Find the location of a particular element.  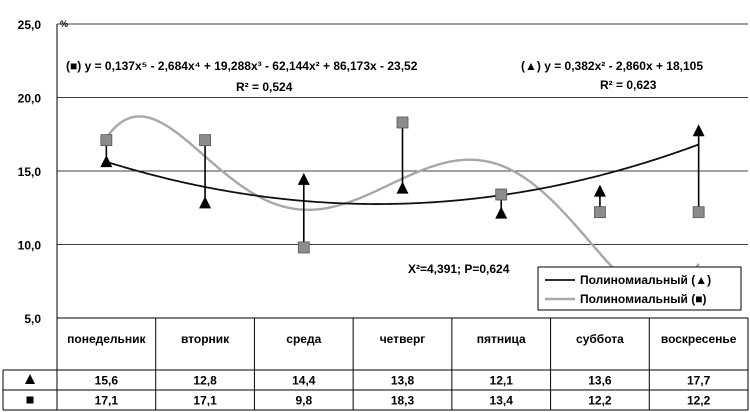

legend-label: Полиномиальный (■) is located at coordinates (643, 299).